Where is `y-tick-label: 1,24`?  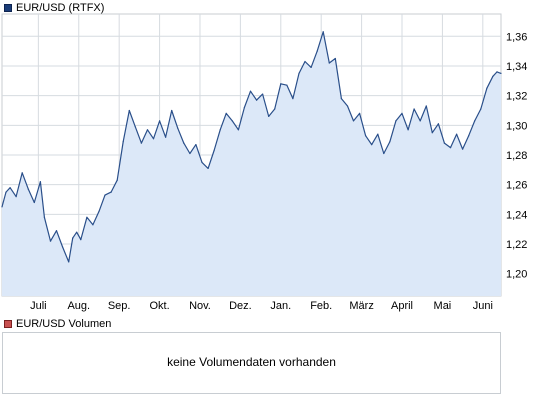 y-tick-label: 1,24 is located at coordinates (516, 215).